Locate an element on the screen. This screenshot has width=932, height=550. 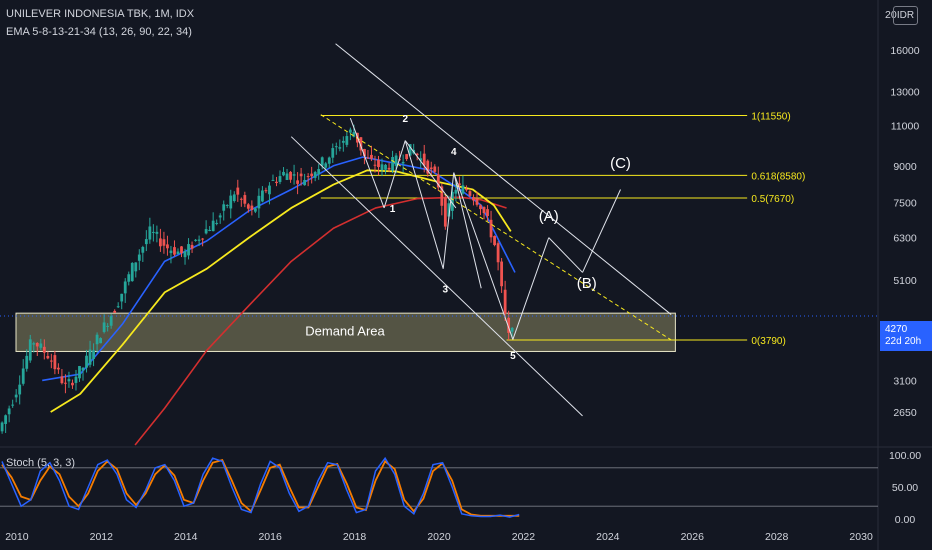
wave-label: (B) is located at coordinates (587, 283).